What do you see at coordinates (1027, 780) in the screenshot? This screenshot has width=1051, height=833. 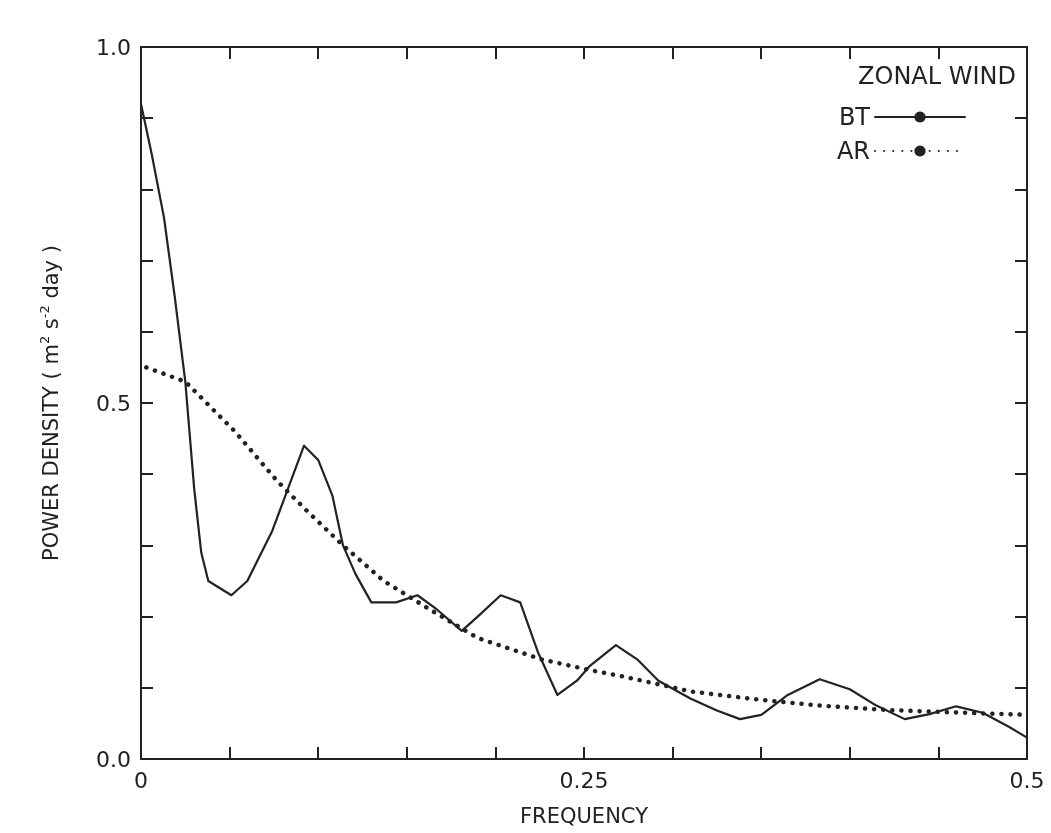 I see `x-tick-label: 0.5` at bounding box center [1027, 780].